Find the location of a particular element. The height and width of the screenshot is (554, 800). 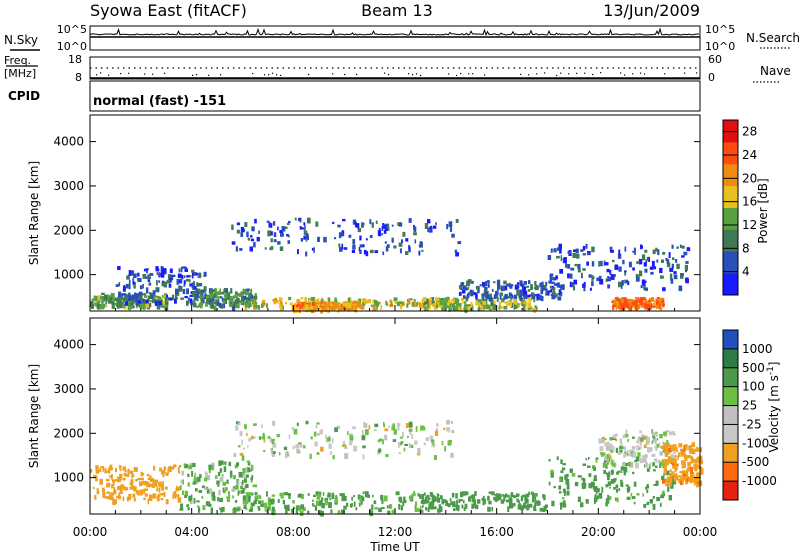

y-tick-label: 3000 is located at coordinates (68, 186).